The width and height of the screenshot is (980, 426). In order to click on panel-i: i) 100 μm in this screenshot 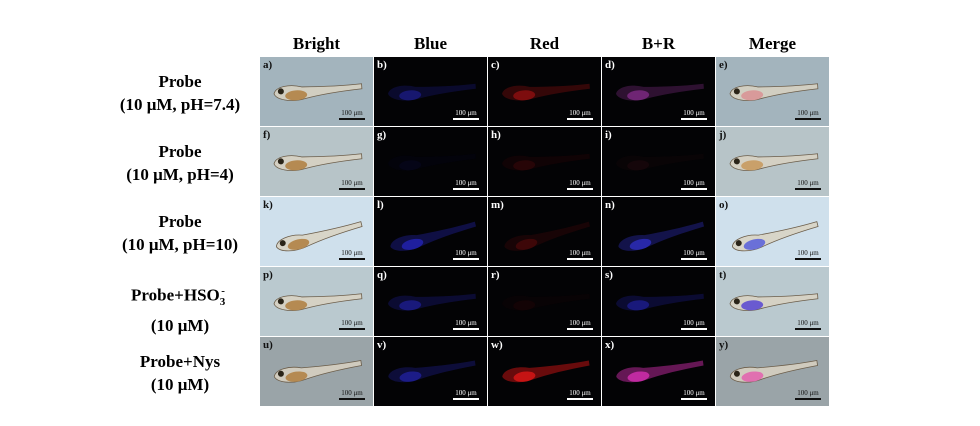, I will do `click(658, 161)`.